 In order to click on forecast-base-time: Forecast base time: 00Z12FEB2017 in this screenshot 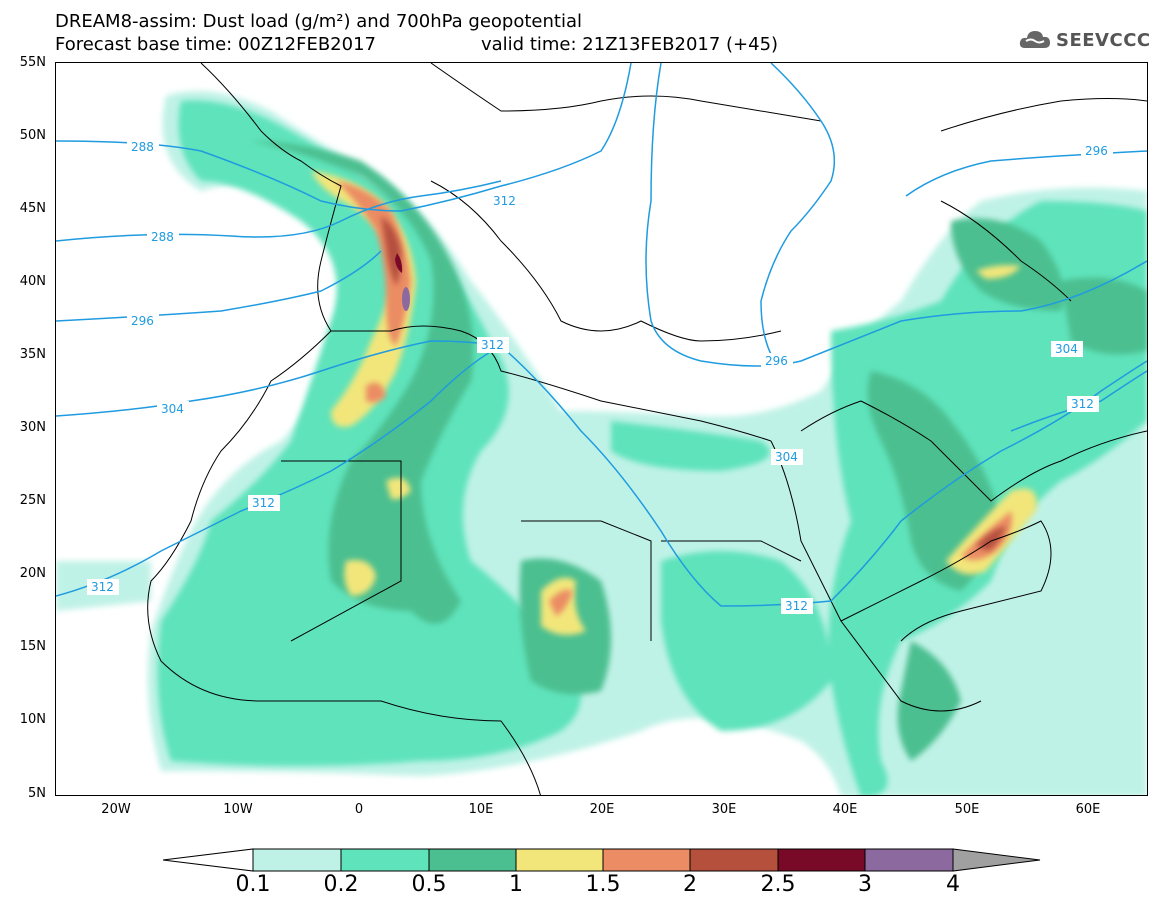, I will do `click(215, 44)`.